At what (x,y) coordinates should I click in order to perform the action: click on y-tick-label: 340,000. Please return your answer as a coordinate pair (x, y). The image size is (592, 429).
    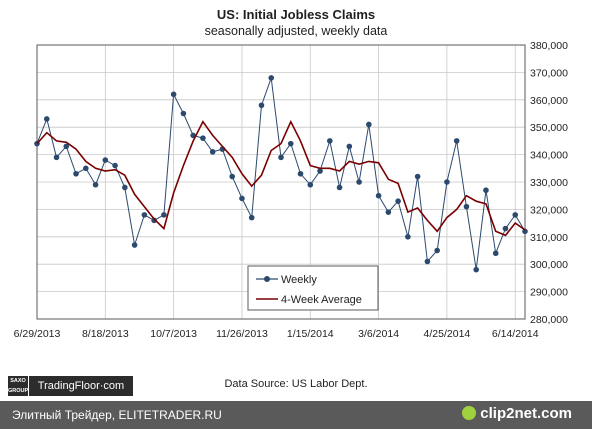
    Looking at the image, I should click on (549, 156).